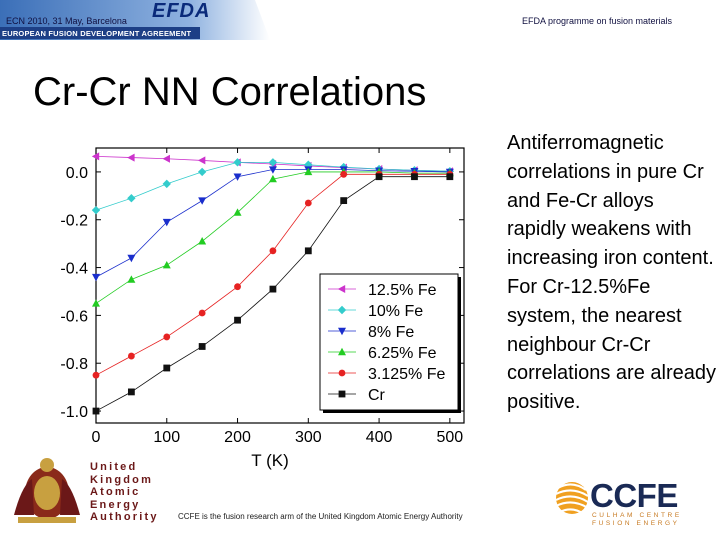 Image resolution: width=720 pixels, height=540 pixels. Describe the element at coordinates (269, 460) in the screenshot. I see `x-axis-label: T (K)` at that location.